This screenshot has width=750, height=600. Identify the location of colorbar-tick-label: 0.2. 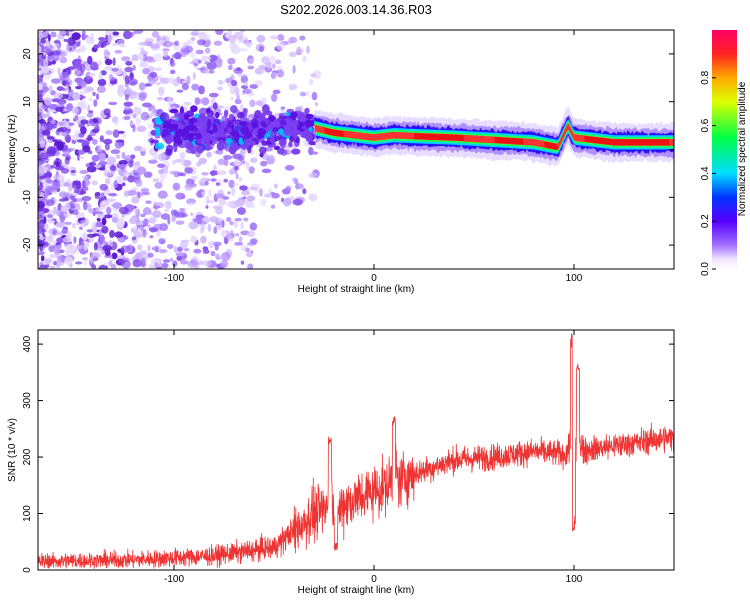
(705, 221).